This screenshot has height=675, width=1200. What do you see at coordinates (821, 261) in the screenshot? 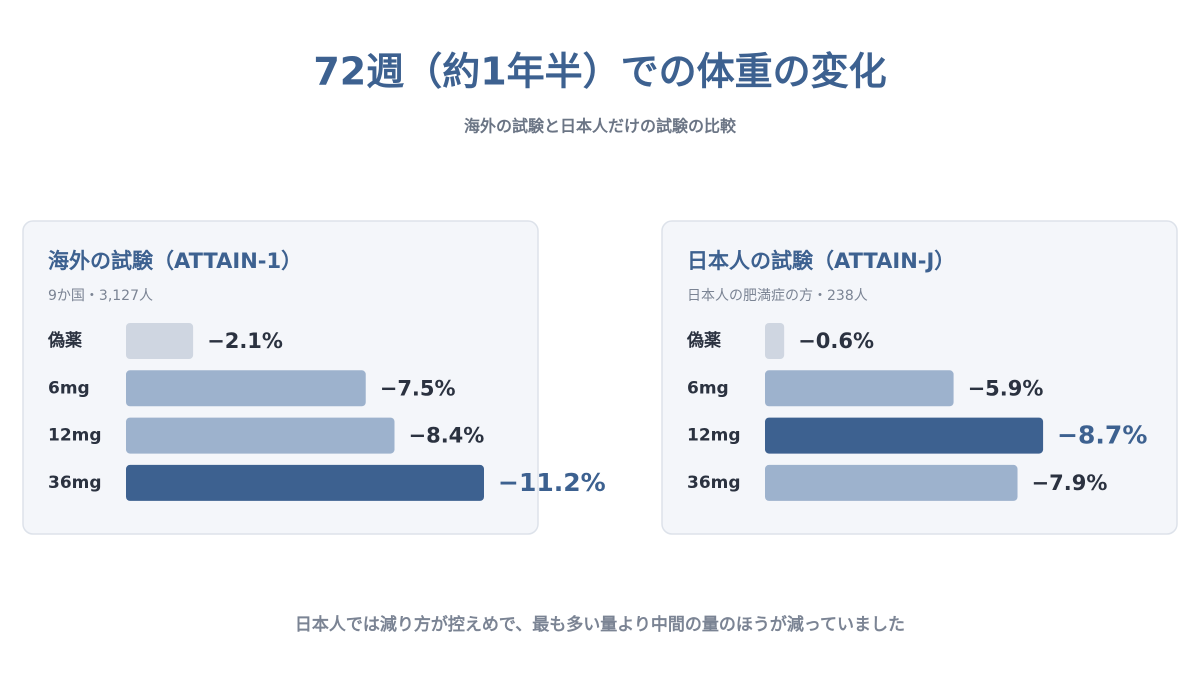
I see `chart-title: 日本人の試験（ATTAIN-J）` at bounding box center [821, 261].